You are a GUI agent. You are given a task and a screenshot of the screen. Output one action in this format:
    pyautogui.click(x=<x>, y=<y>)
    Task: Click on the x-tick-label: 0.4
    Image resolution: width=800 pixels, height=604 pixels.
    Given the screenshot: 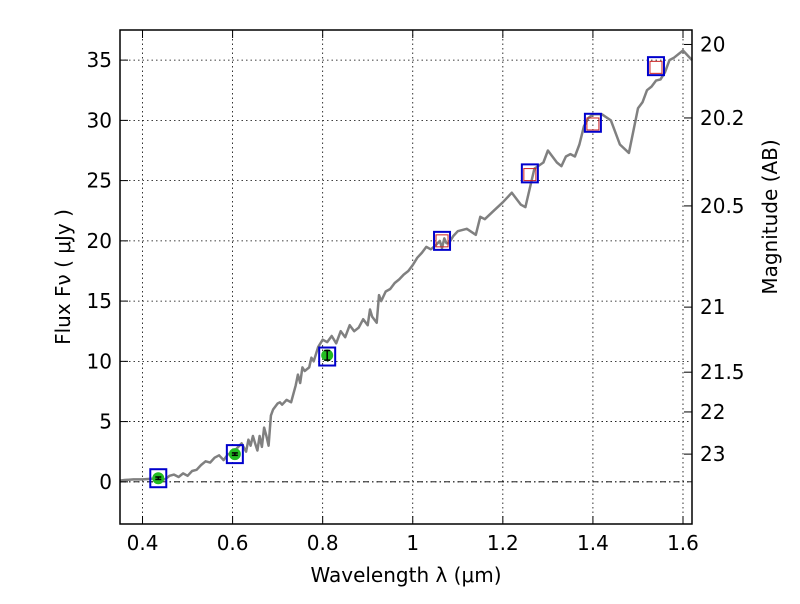 What is the action you would take?
    pyautogui.click(x=143, y=543)
    